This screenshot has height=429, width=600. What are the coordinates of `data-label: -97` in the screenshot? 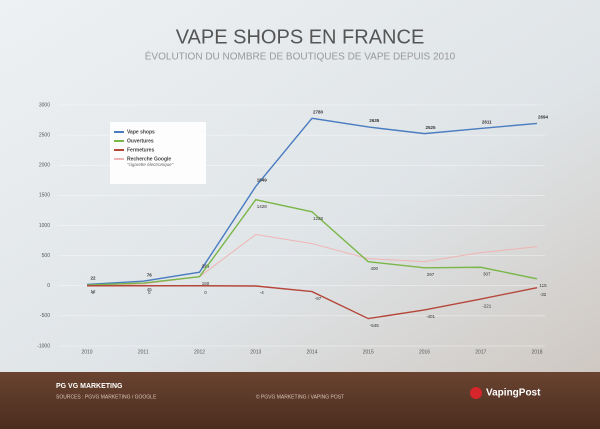 It's located at (318, 298).